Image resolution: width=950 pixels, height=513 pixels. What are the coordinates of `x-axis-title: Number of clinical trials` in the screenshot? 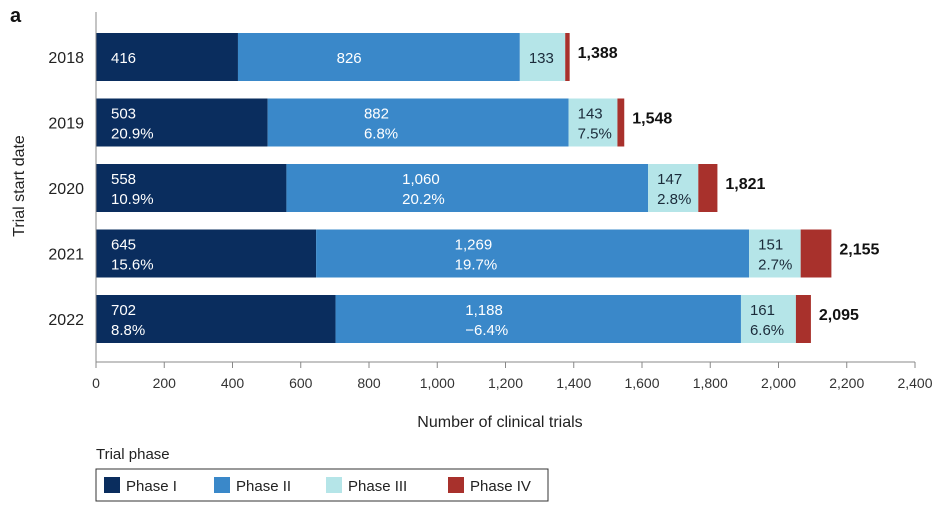 It's located at (499, 422).